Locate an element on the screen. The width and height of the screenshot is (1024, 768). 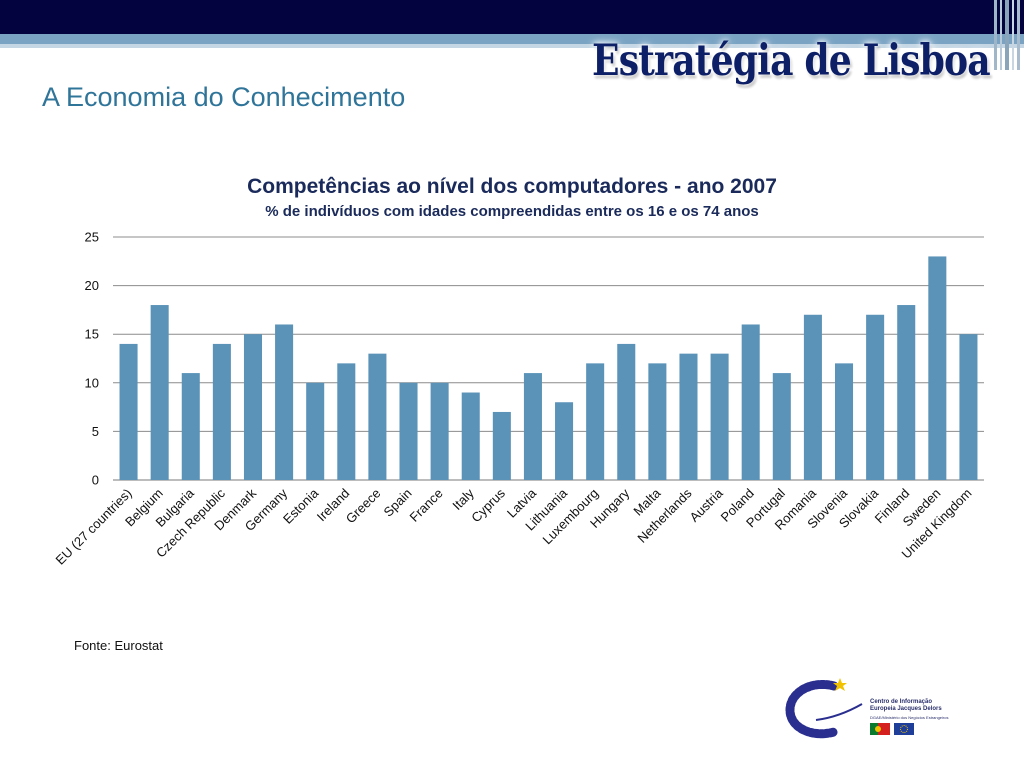
header-stripe-light is located at coordinates (512, 46).